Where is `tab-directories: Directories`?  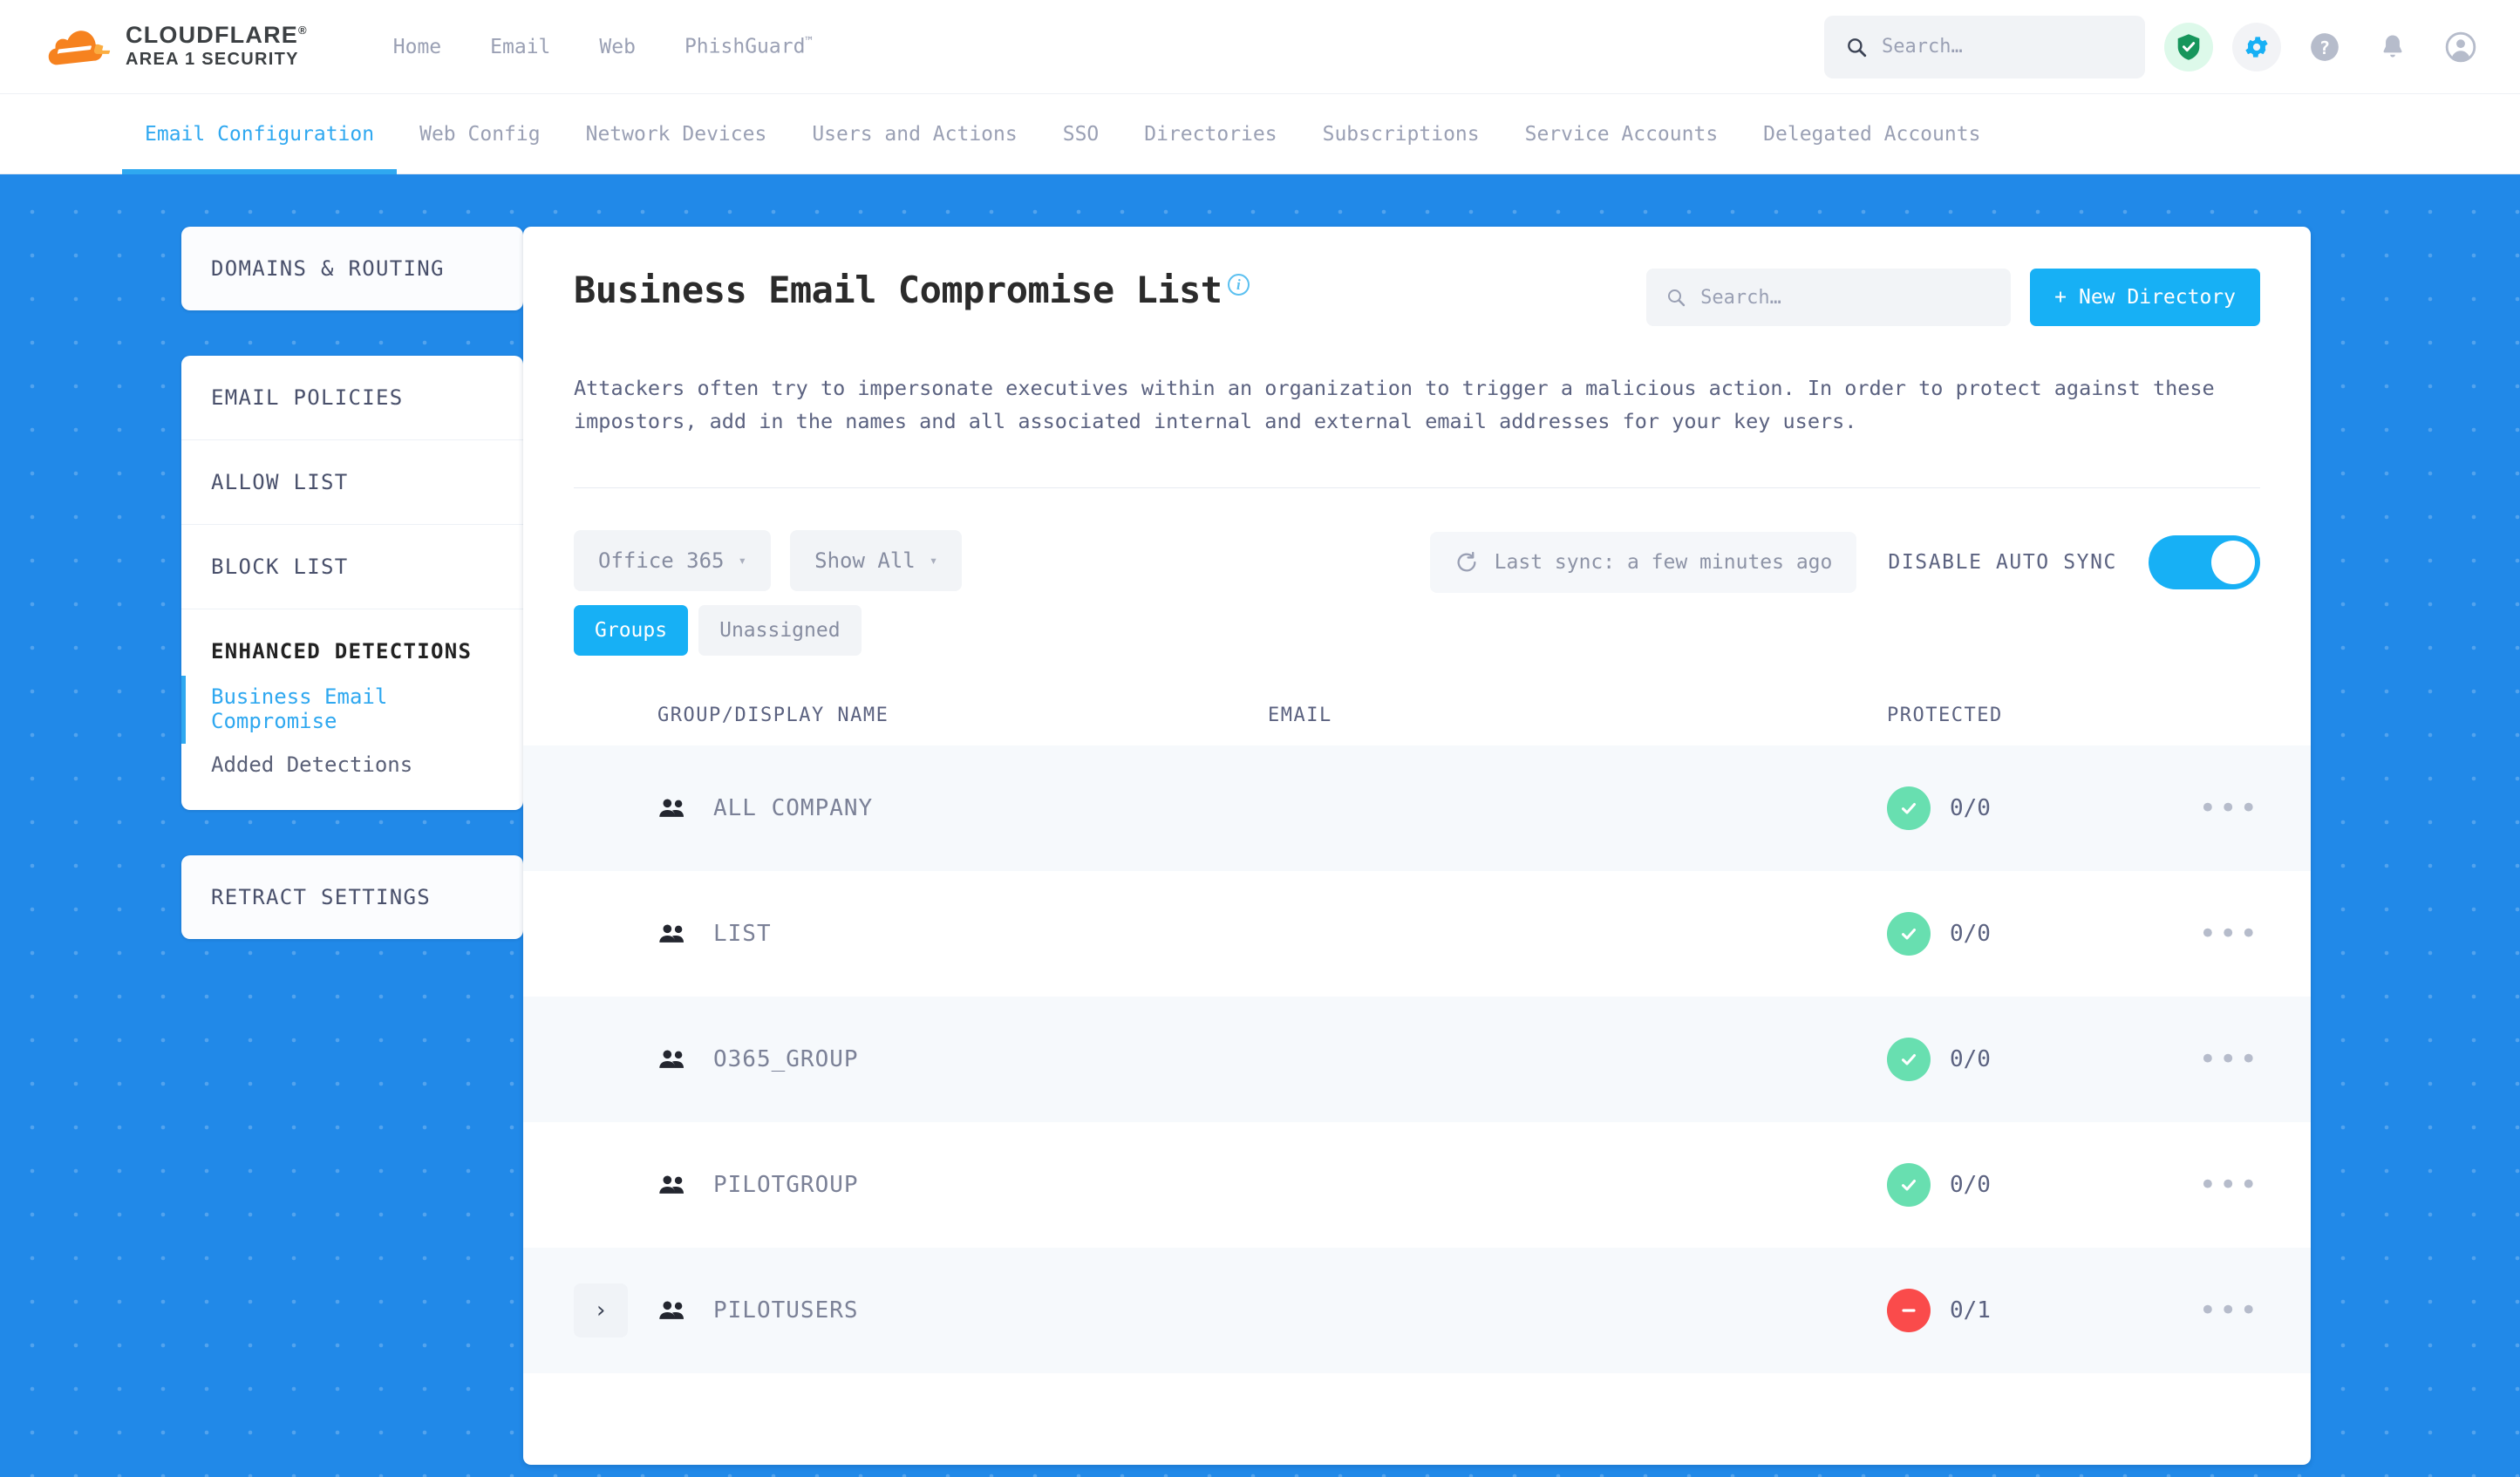 tab-directories: Directories is located at coordinates (1210, 134).